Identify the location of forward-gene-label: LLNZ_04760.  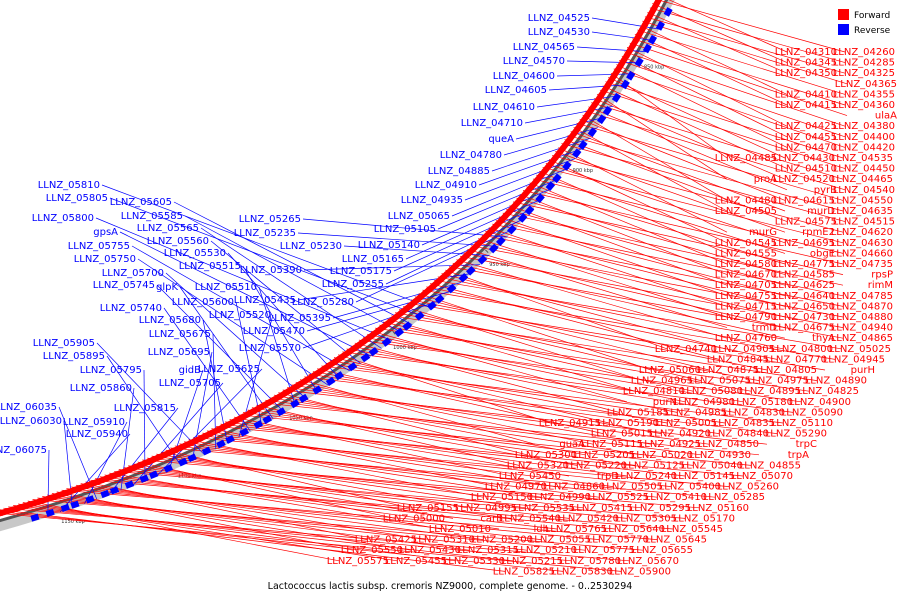
(746, 338).